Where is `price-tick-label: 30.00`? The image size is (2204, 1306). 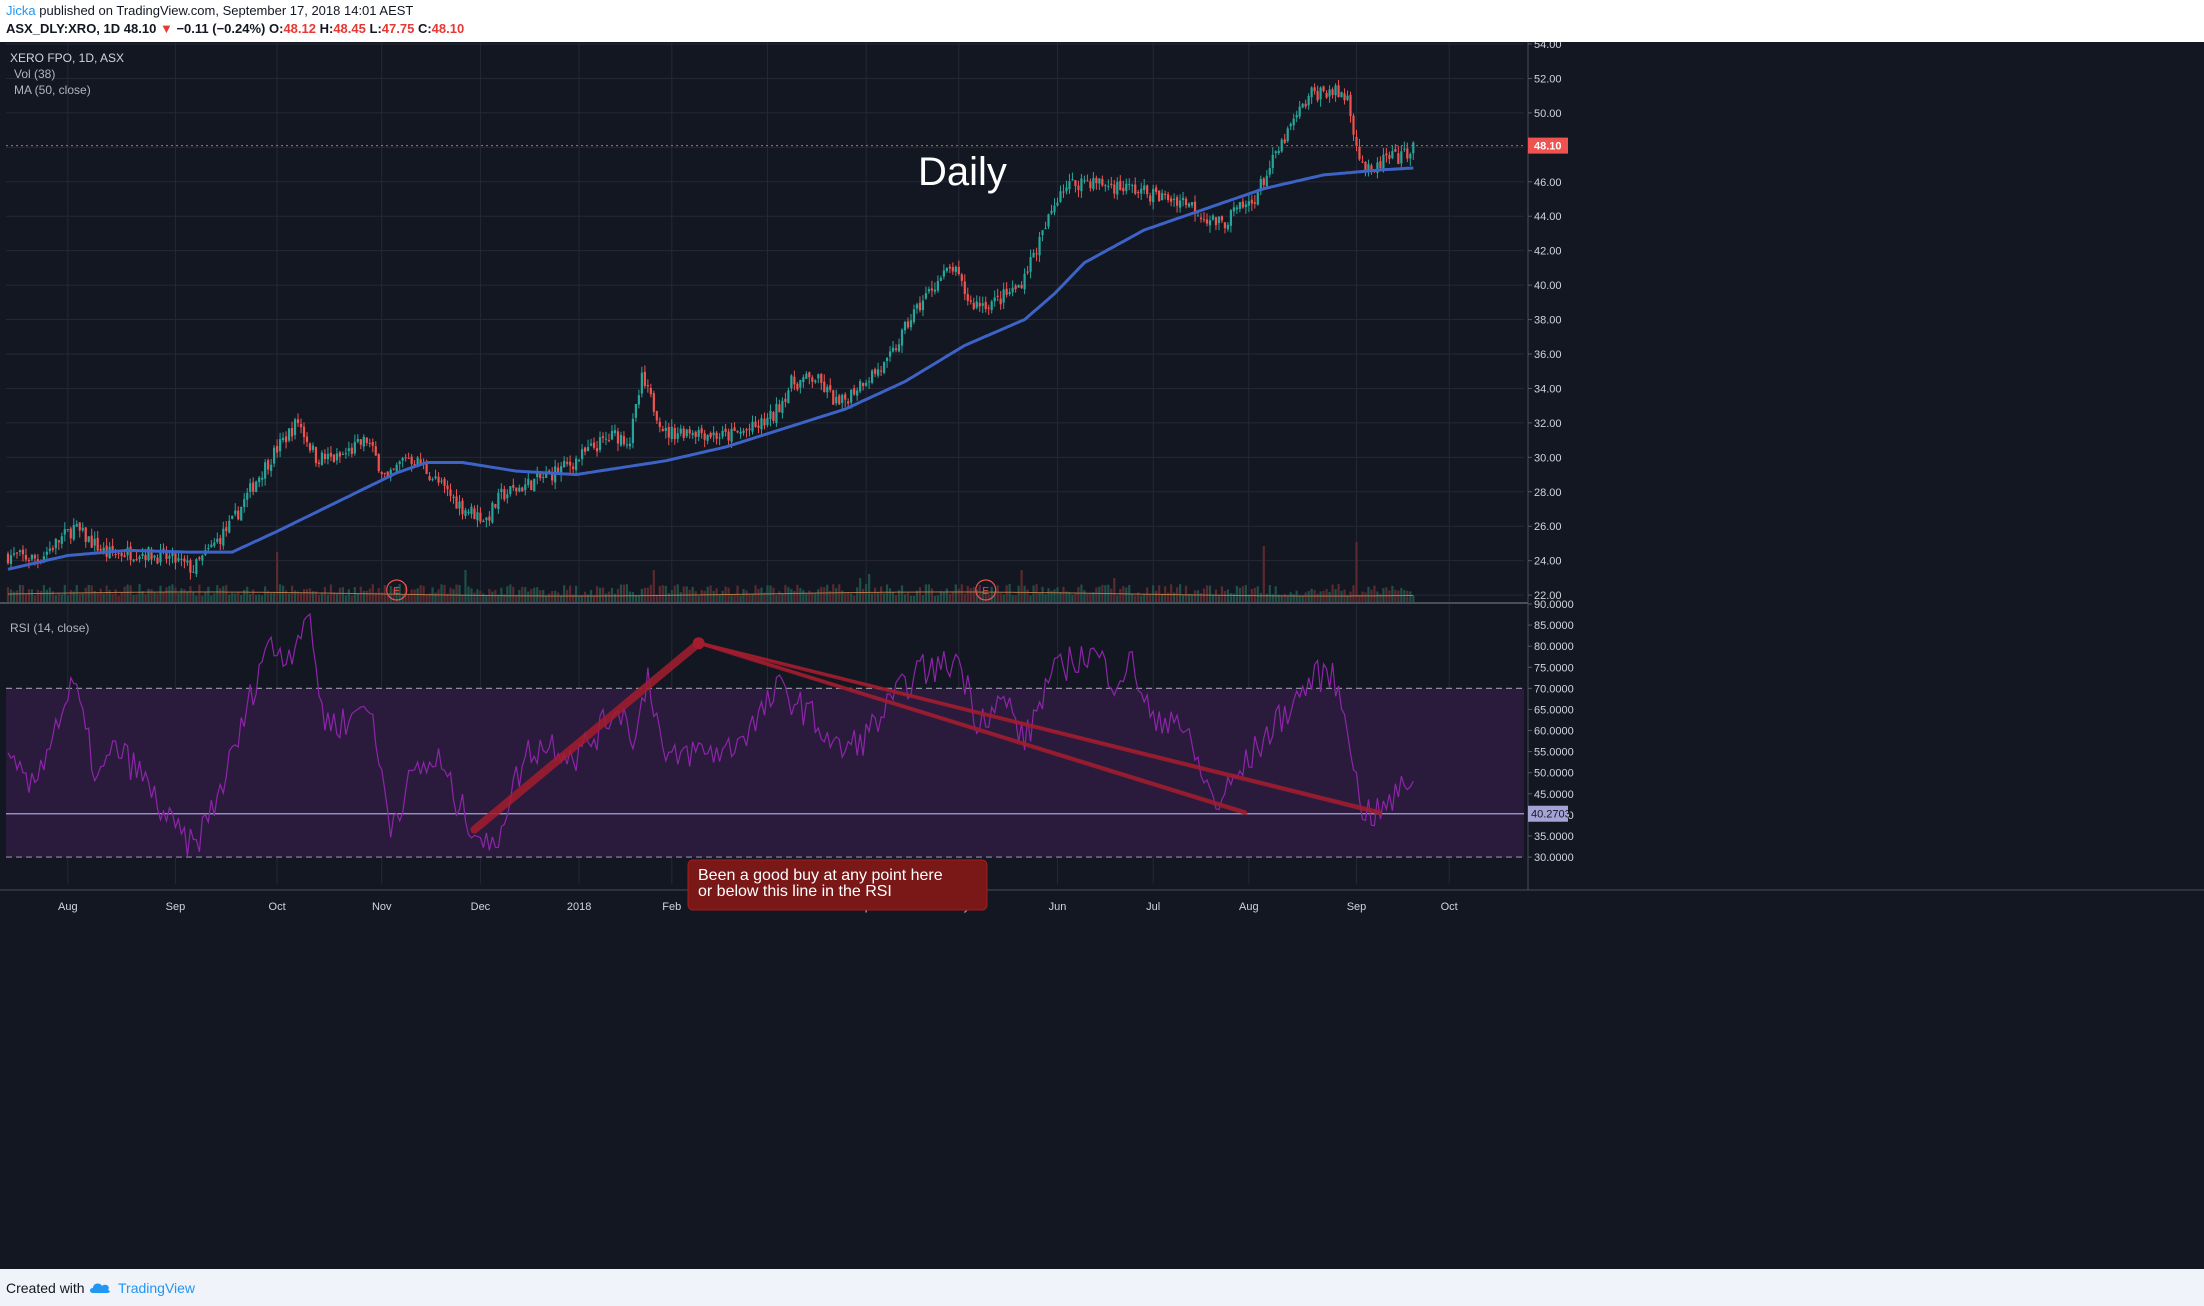 price-tick-label: 30.00 is located at coordinates (1548, 458).